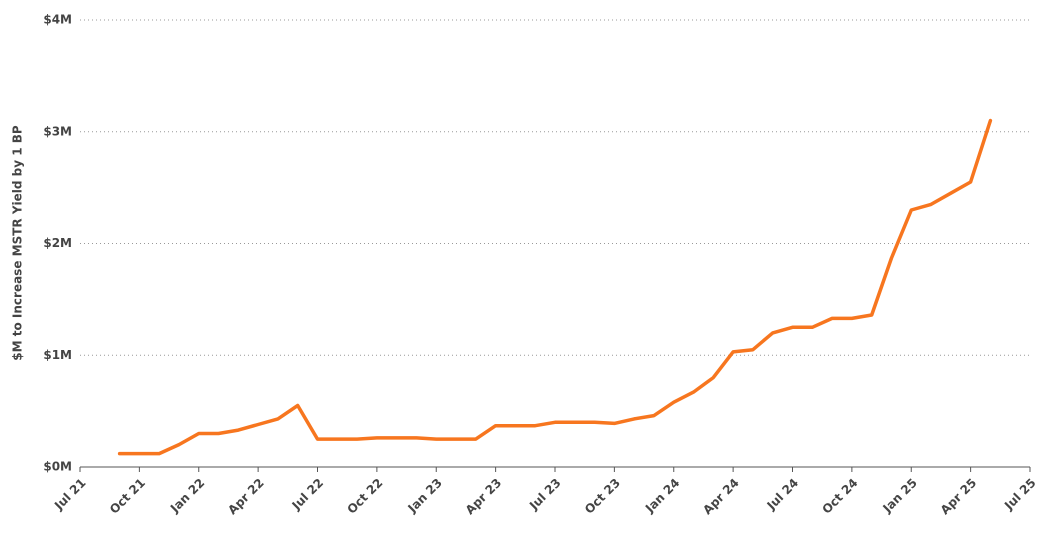 This screenshot has width=1044, height=540. Describe the element at coordinates (187, 496) in the screenshot. I see `x-tick-label: Jan 22` at that location.